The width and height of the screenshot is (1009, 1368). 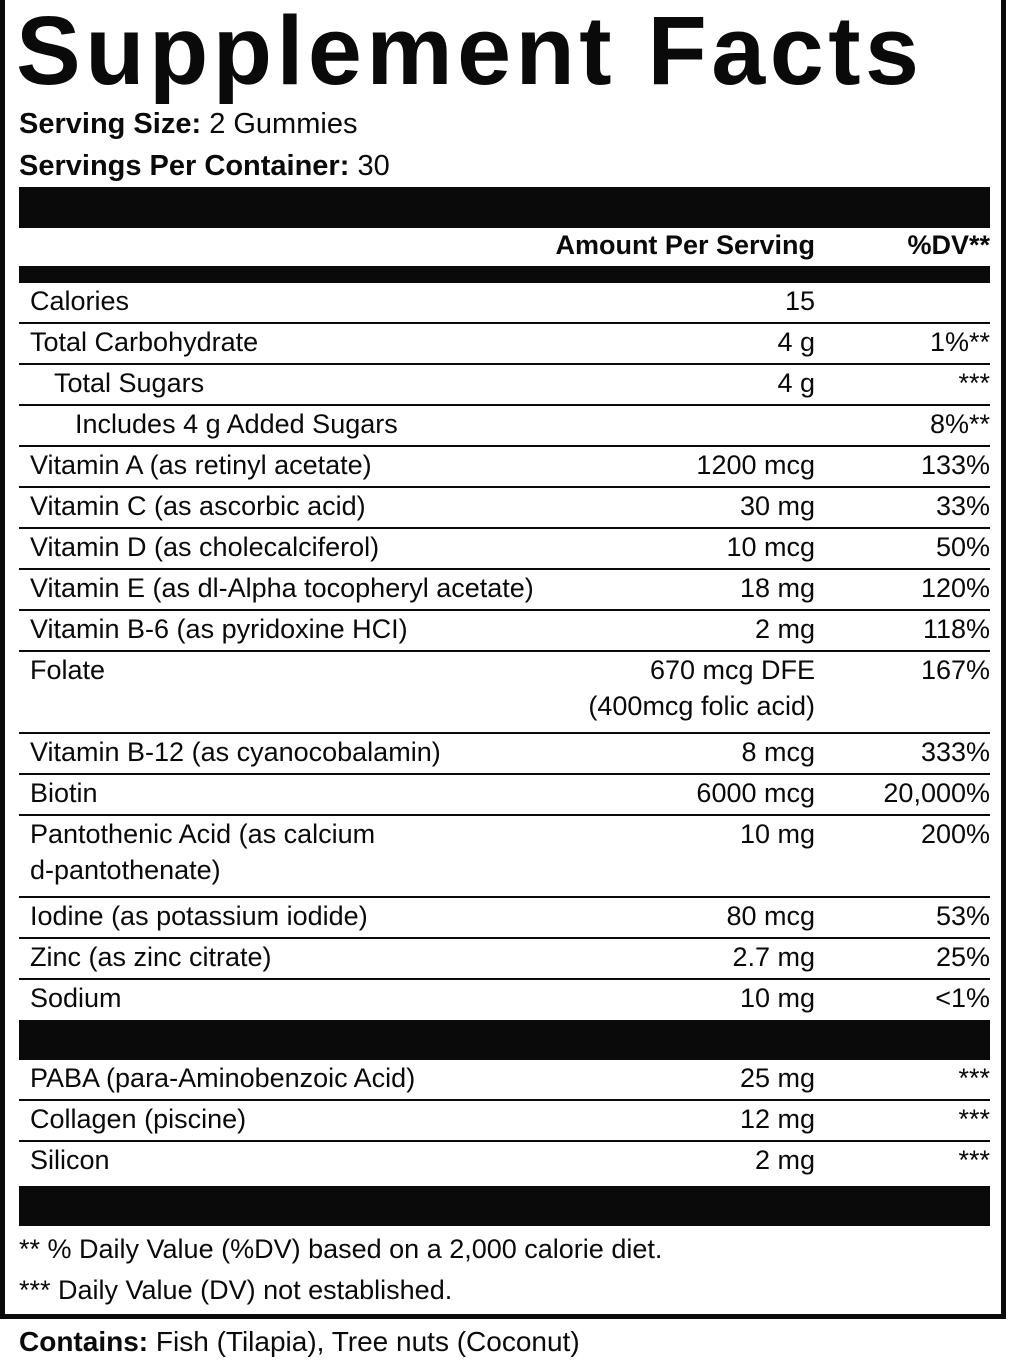 I want to click on nutrient-name: Sodium, so click(x=76, y=998).